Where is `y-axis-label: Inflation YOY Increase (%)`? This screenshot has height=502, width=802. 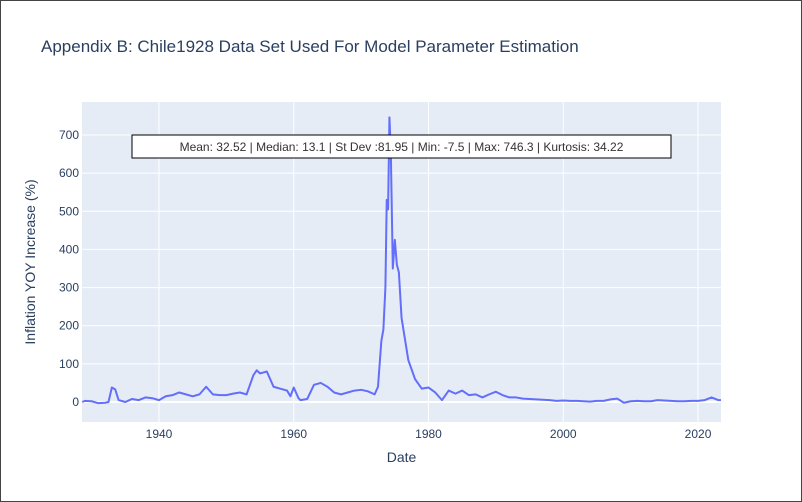
y-axis-label: Inflation YOY Increase (%) is located at coordinates (30, 261).